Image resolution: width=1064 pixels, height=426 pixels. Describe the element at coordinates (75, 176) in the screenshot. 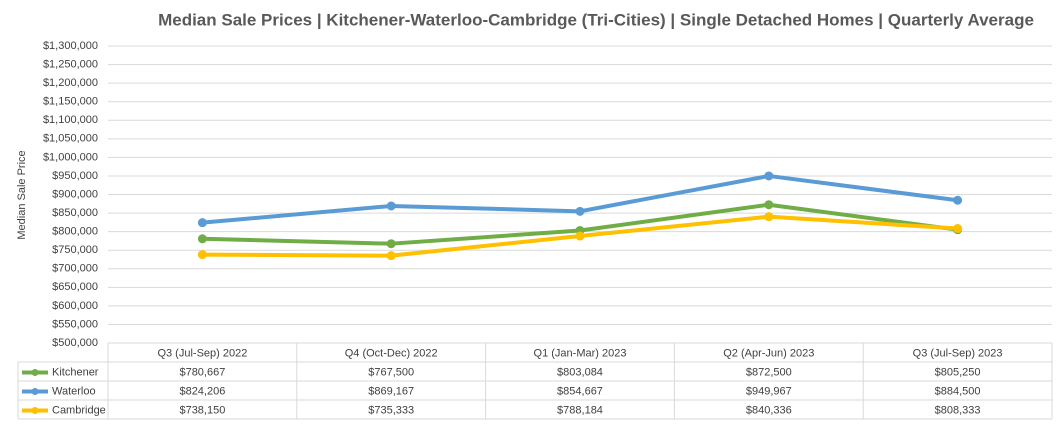

I see `y-tick-label: $950,000` at that location.